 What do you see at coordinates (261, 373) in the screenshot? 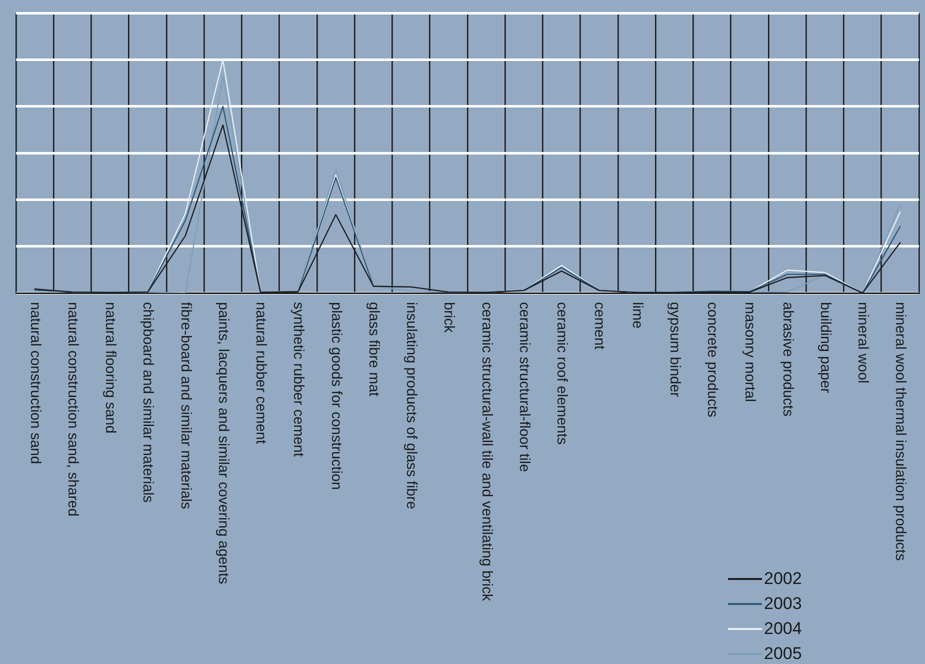
I see `x-tick-label: natural rubber cement` at bounding box center [261, 373].